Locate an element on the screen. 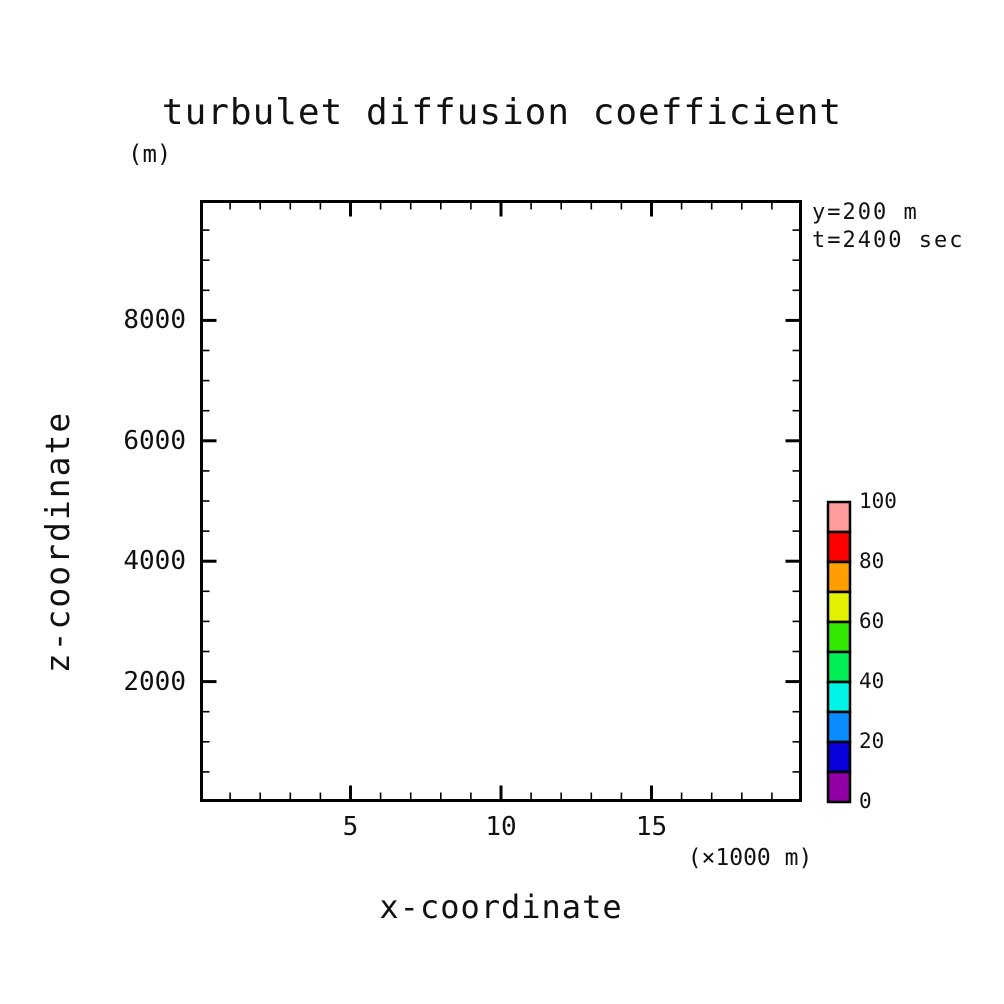  x-tick-label: 5 is located at coordinates (350, 827).